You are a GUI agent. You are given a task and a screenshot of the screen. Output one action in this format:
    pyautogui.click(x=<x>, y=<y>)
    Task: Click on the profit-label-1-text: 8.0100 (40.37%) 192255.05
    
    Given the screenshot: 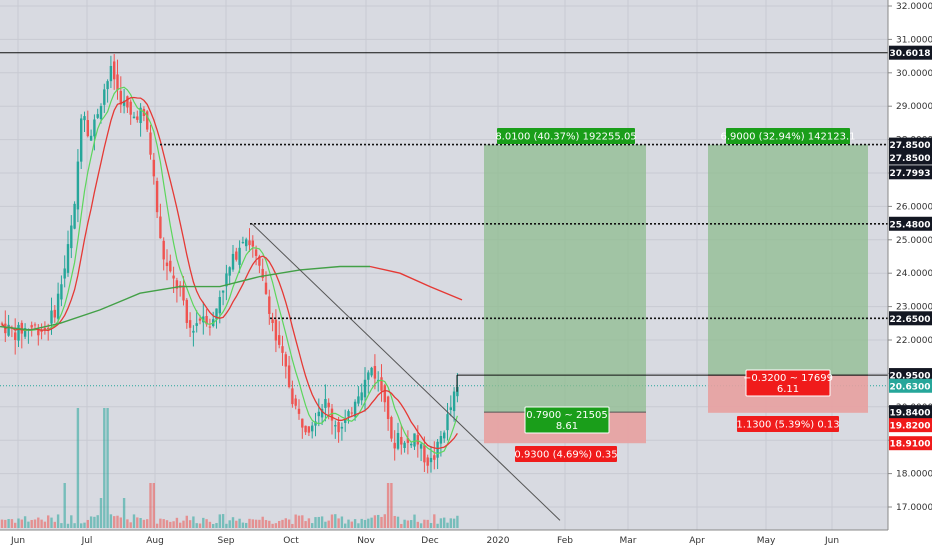 What is the action you would take?
    pyautogui.click(x=565, y=137)
    